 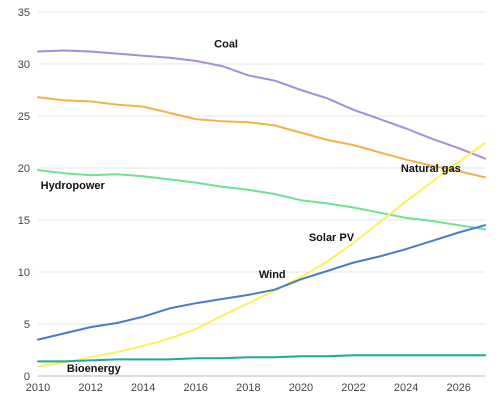 I want to click on x-tick-label: 2022, so click(x=353, y=388).